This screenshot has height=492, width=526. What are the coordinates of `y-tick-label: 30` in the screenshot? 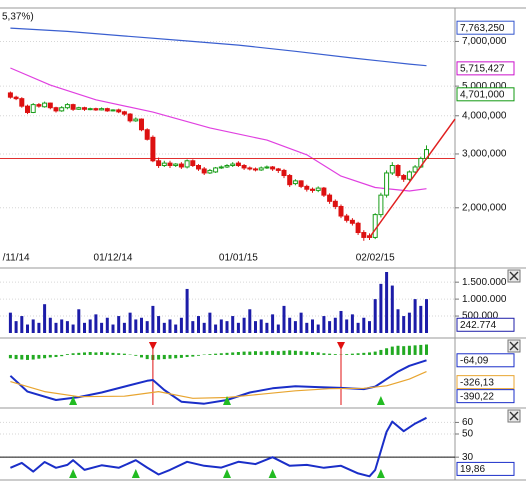 It's located at (468, 457).